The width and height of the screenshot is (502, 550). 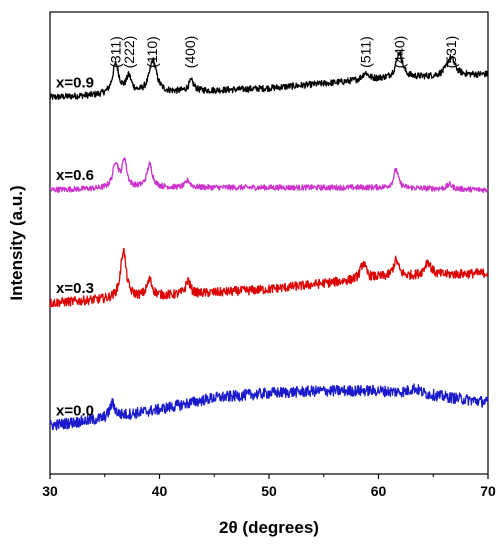 I want to click on peak-label: (222), so click(x=129, y=52).